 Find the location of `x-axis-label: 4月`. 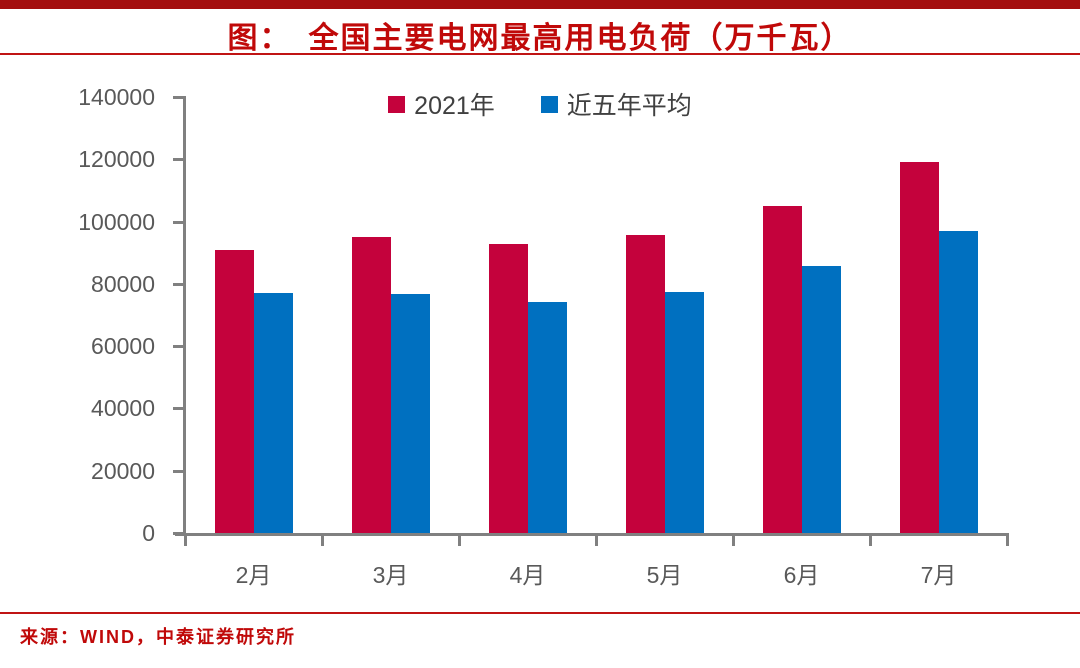

x-axis-label: 4月 is located at coordinates (527, 575).